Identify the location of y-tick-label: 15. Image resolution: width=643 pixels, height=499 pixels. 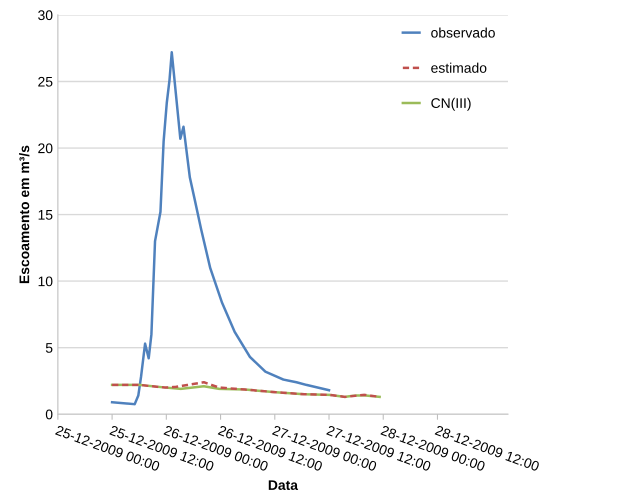
(45, 215).